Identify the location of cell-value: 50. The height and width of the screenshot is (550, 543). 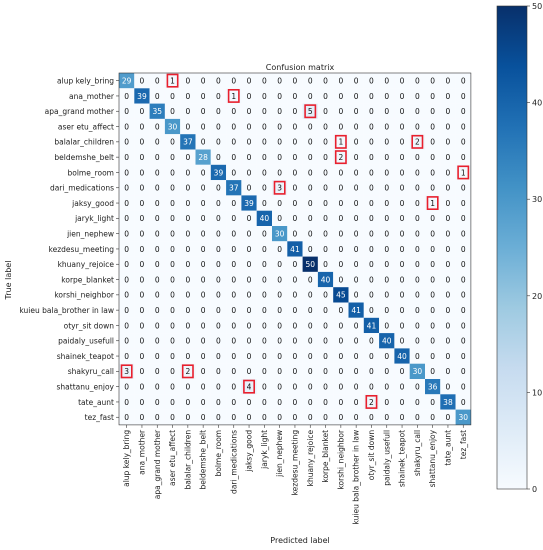
(310, 264).